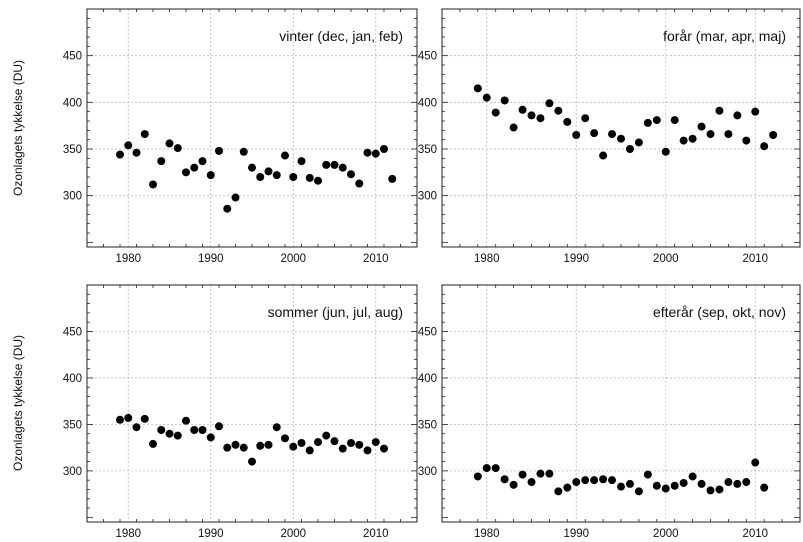 This screenshot has height=542, width=803. What do you see at coordinates (72, 332) in the screenshot?
I see `y-tick-label: 450` at bounding box center [72, 332].